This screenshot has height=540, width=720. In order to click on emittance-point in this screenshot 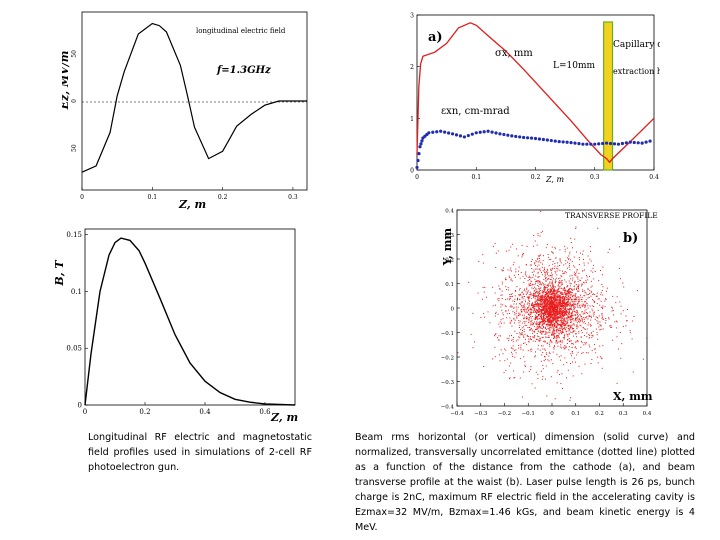, I will do `click(599, 144)`.